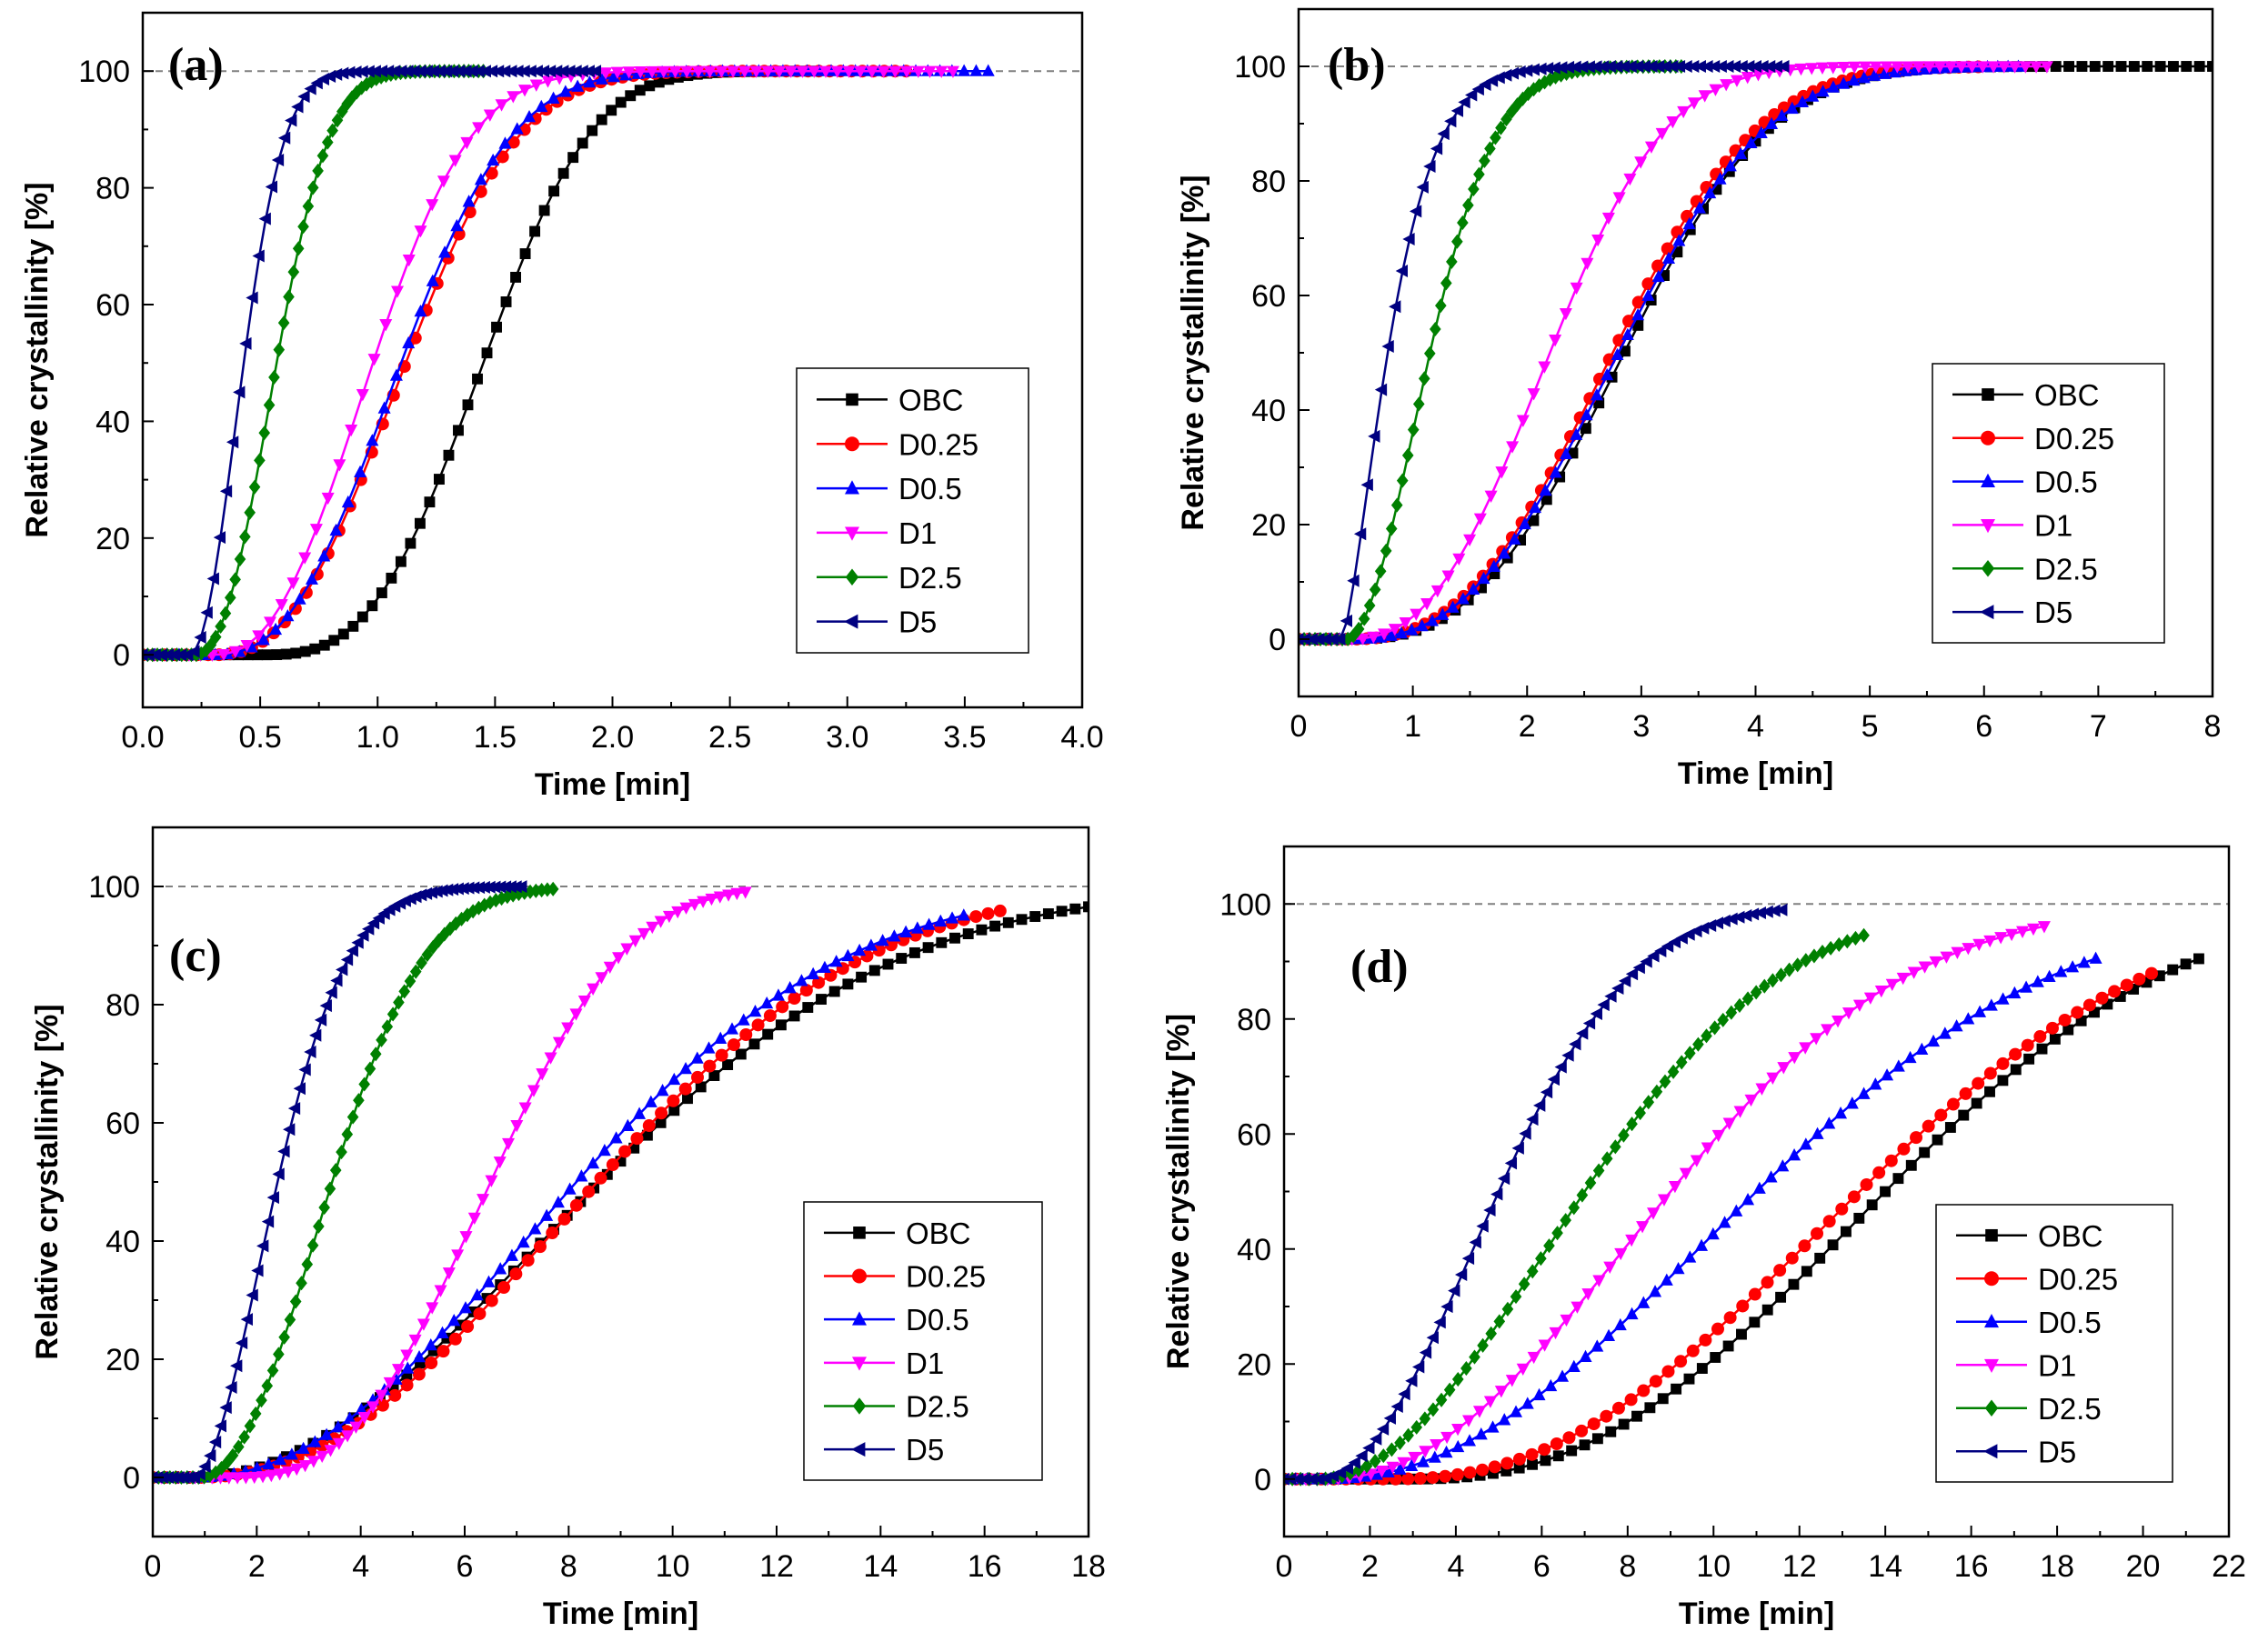  I want to click on y-tick-label: 40, so click(1254, 1250).